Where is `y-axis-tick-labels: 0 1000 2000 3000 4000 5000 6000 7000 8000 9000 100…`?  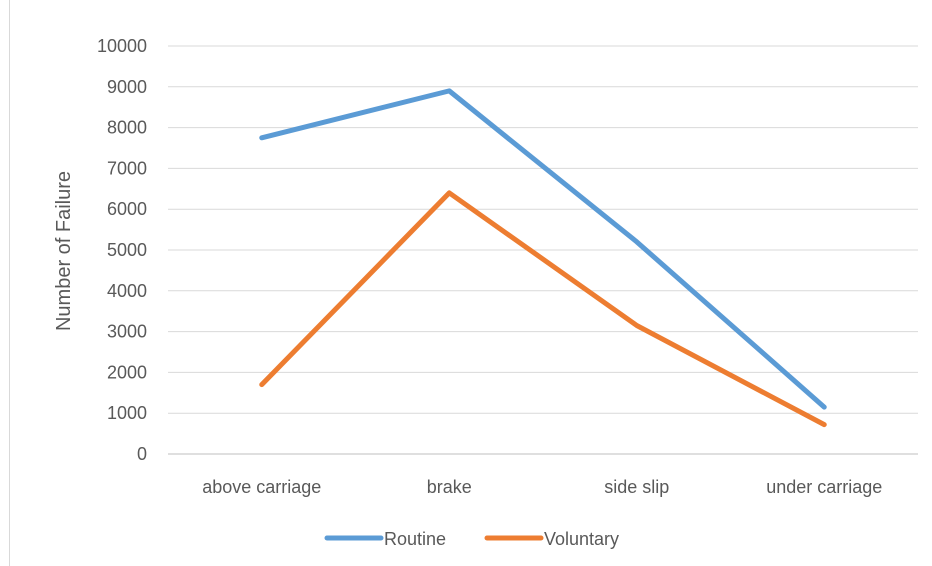 y-axis-tick-labels: 0 1000 2000 3000 4000 5000 6000 7000 8000 9000 100… is located at coordinates (122, 250).